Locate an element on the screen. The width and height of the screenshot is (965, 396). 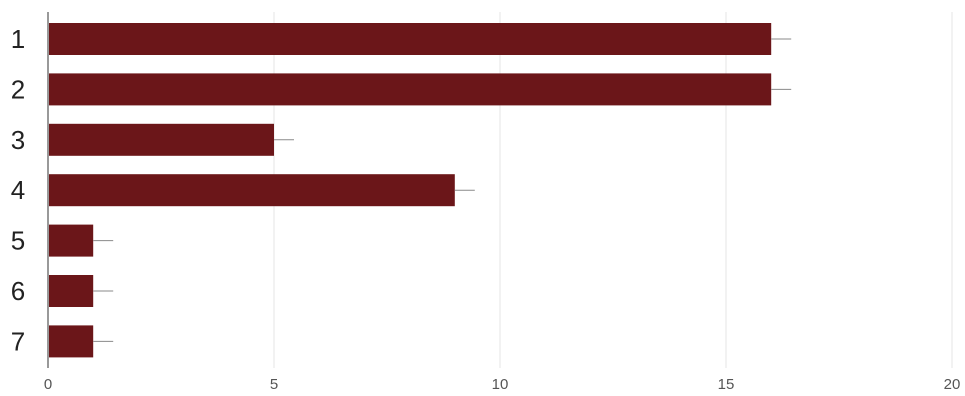
category-label-4: 4 is located at coordinates (18, 190).